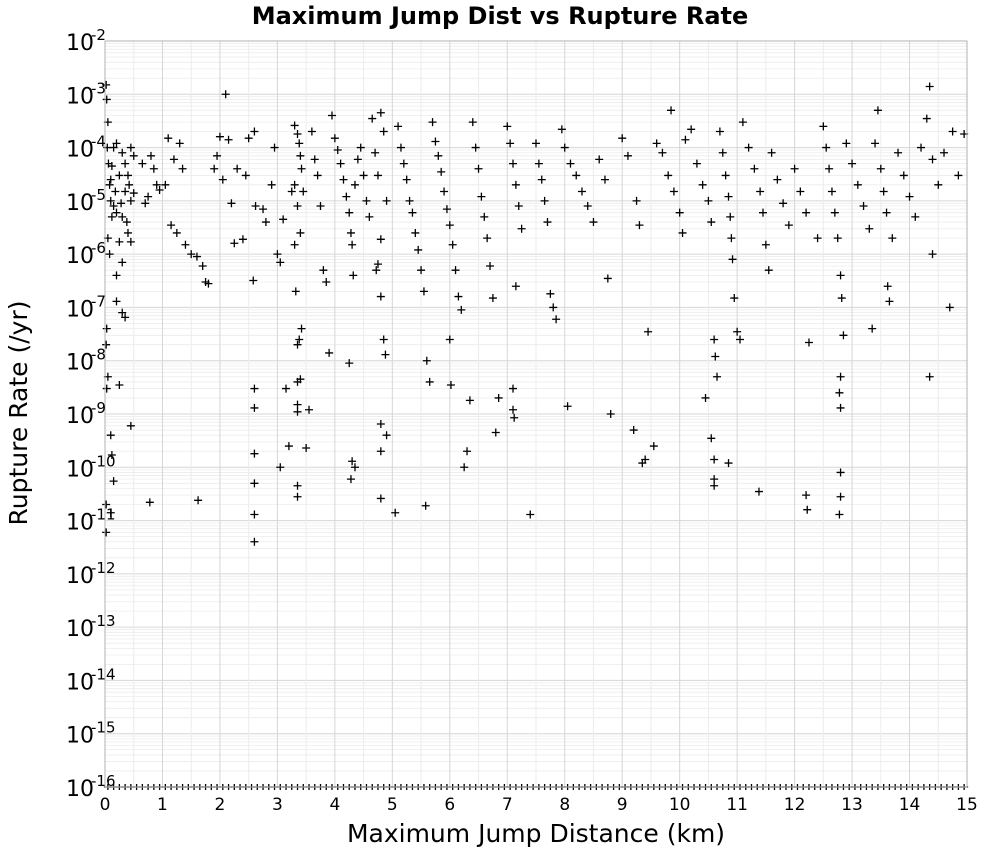 The width and height of the screenshot is (1000, 850). I want to click on y-axis-label: Rupture Rate (/yr), so click(18, 413).